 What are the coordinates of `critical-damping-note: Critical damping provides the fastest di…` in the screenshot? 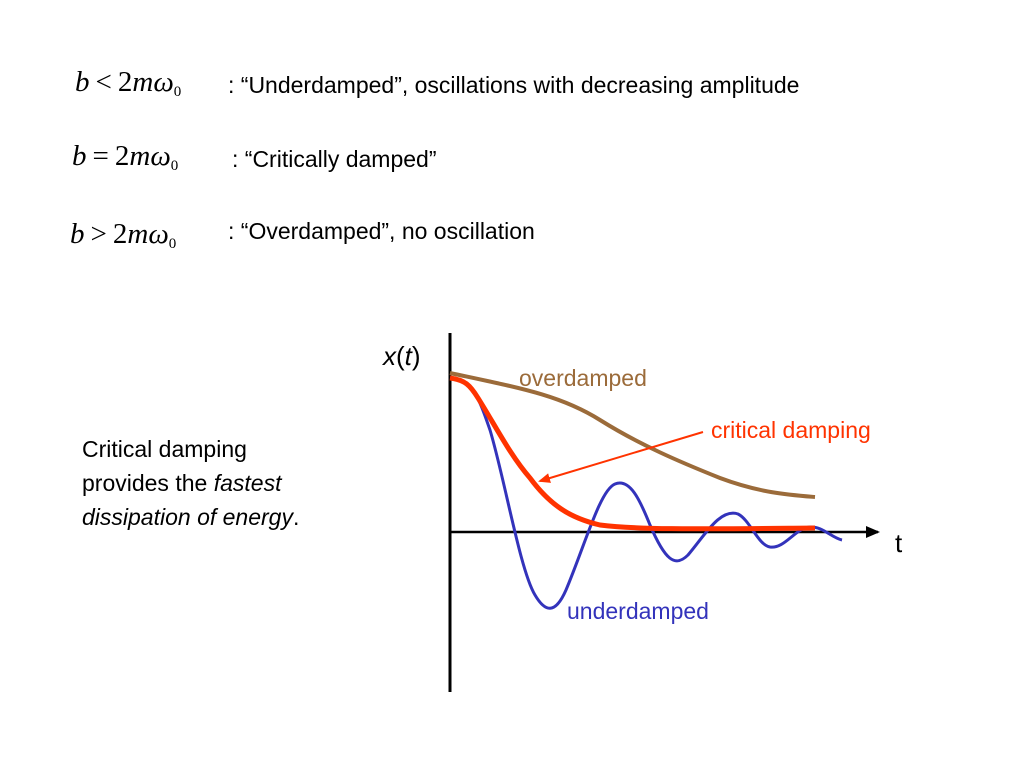 It's located at (242, 483).